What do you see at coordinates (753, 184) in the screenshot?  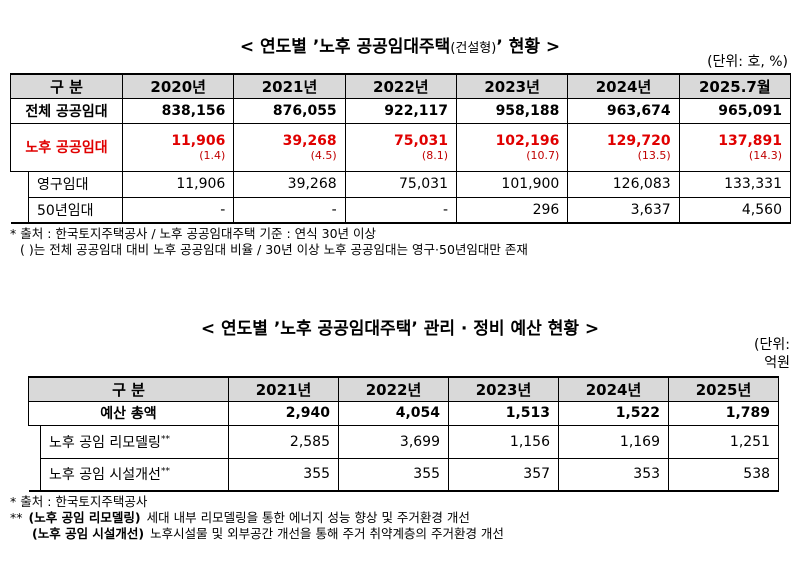 I see `value: 133,331` at bounding box center [753, 184].